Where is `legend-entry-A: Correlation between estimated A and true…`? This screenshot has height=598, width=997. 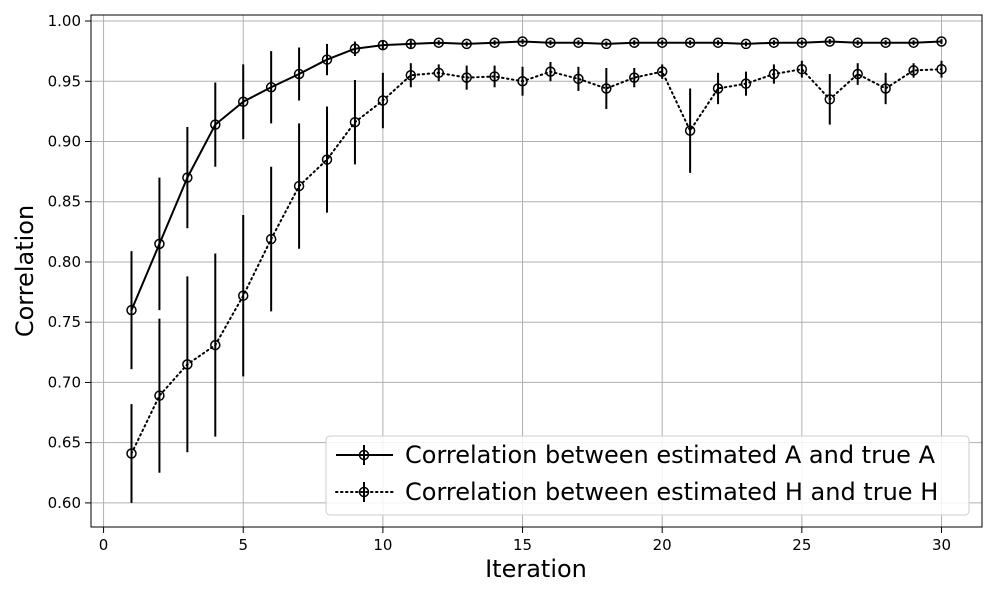 legend-entry-A: Correlation between estimated A and true… is located at coordinates (636, 455).